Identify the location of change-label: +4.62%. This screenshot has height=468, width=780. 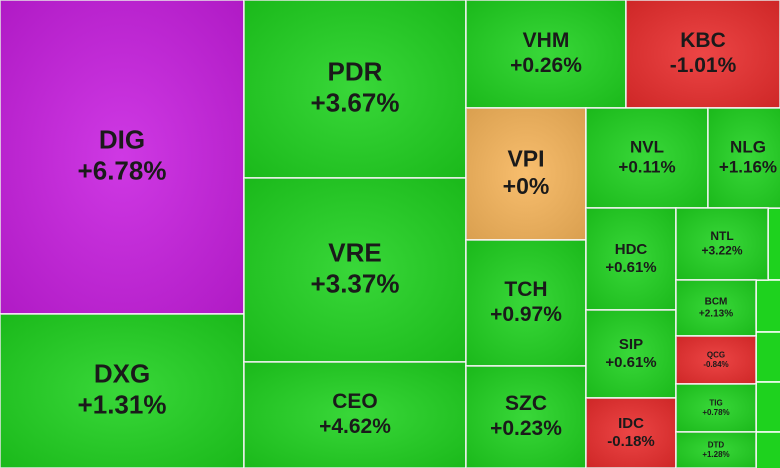
(355, 426).